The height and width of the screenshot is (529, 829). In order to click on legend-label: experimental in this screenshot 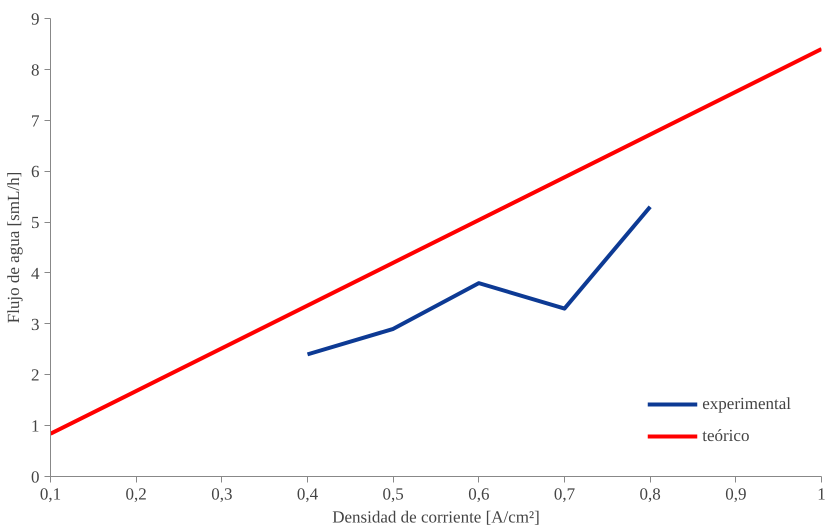, I will do `click(746, 404)`.